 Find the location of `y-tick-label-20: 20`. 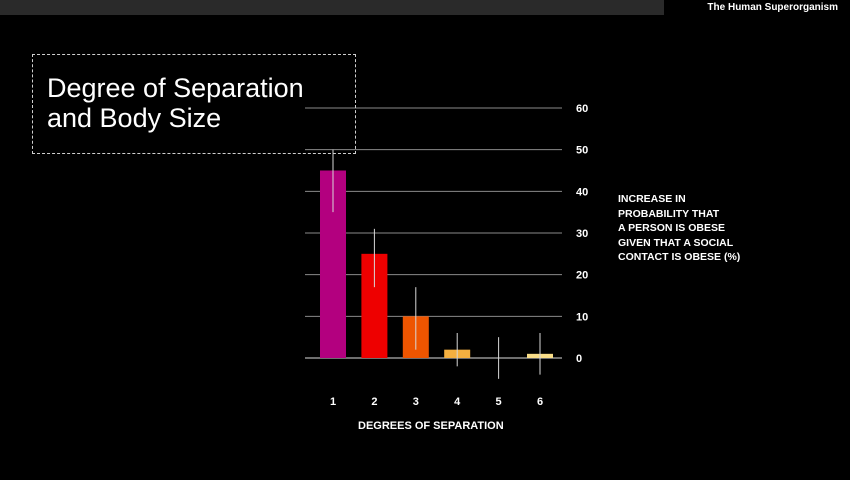

y-tick-label-20: 20 is located at coordinates (582, 276).